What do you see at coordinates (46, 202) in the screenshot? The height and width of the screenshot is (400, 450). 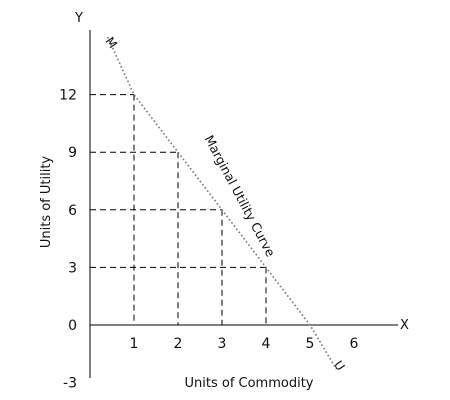 I see `y-axis-label: Units of Utility` at bounding box center [46, 202].